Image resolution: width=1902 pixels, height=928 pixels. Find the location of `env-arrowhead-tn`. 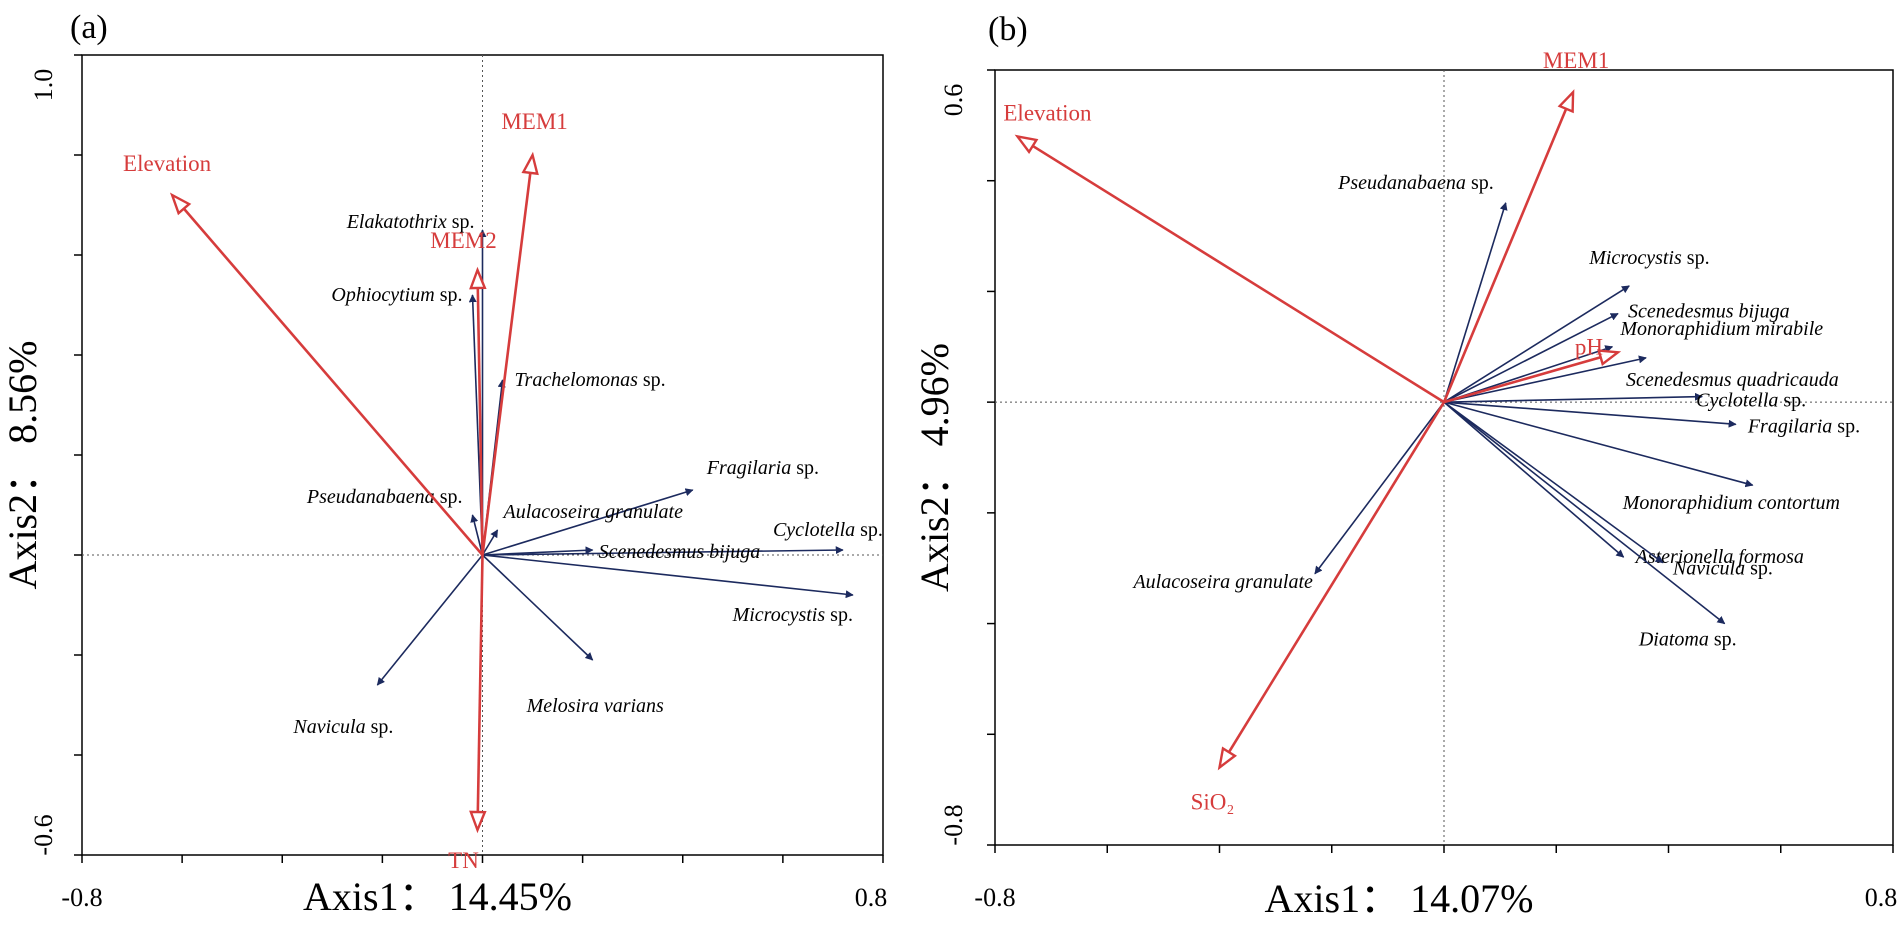

env-arrowhead-tn is located at coordinates (478, 822).